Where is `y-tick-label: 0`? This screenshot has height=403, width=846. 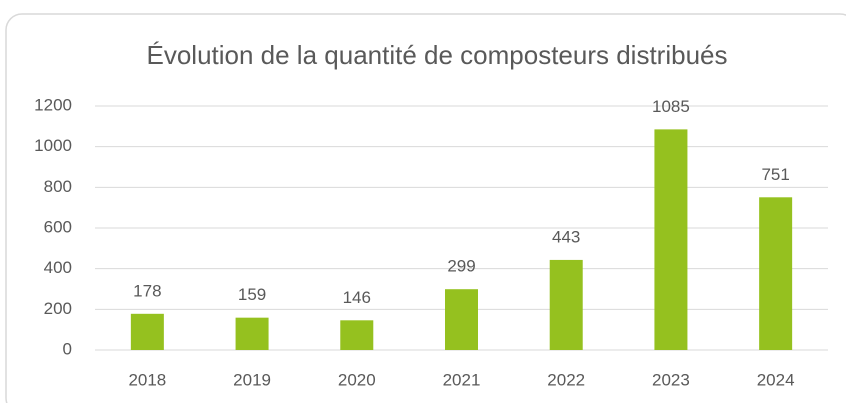
y-tick-label: 0 is located at coordinates (67, 348).